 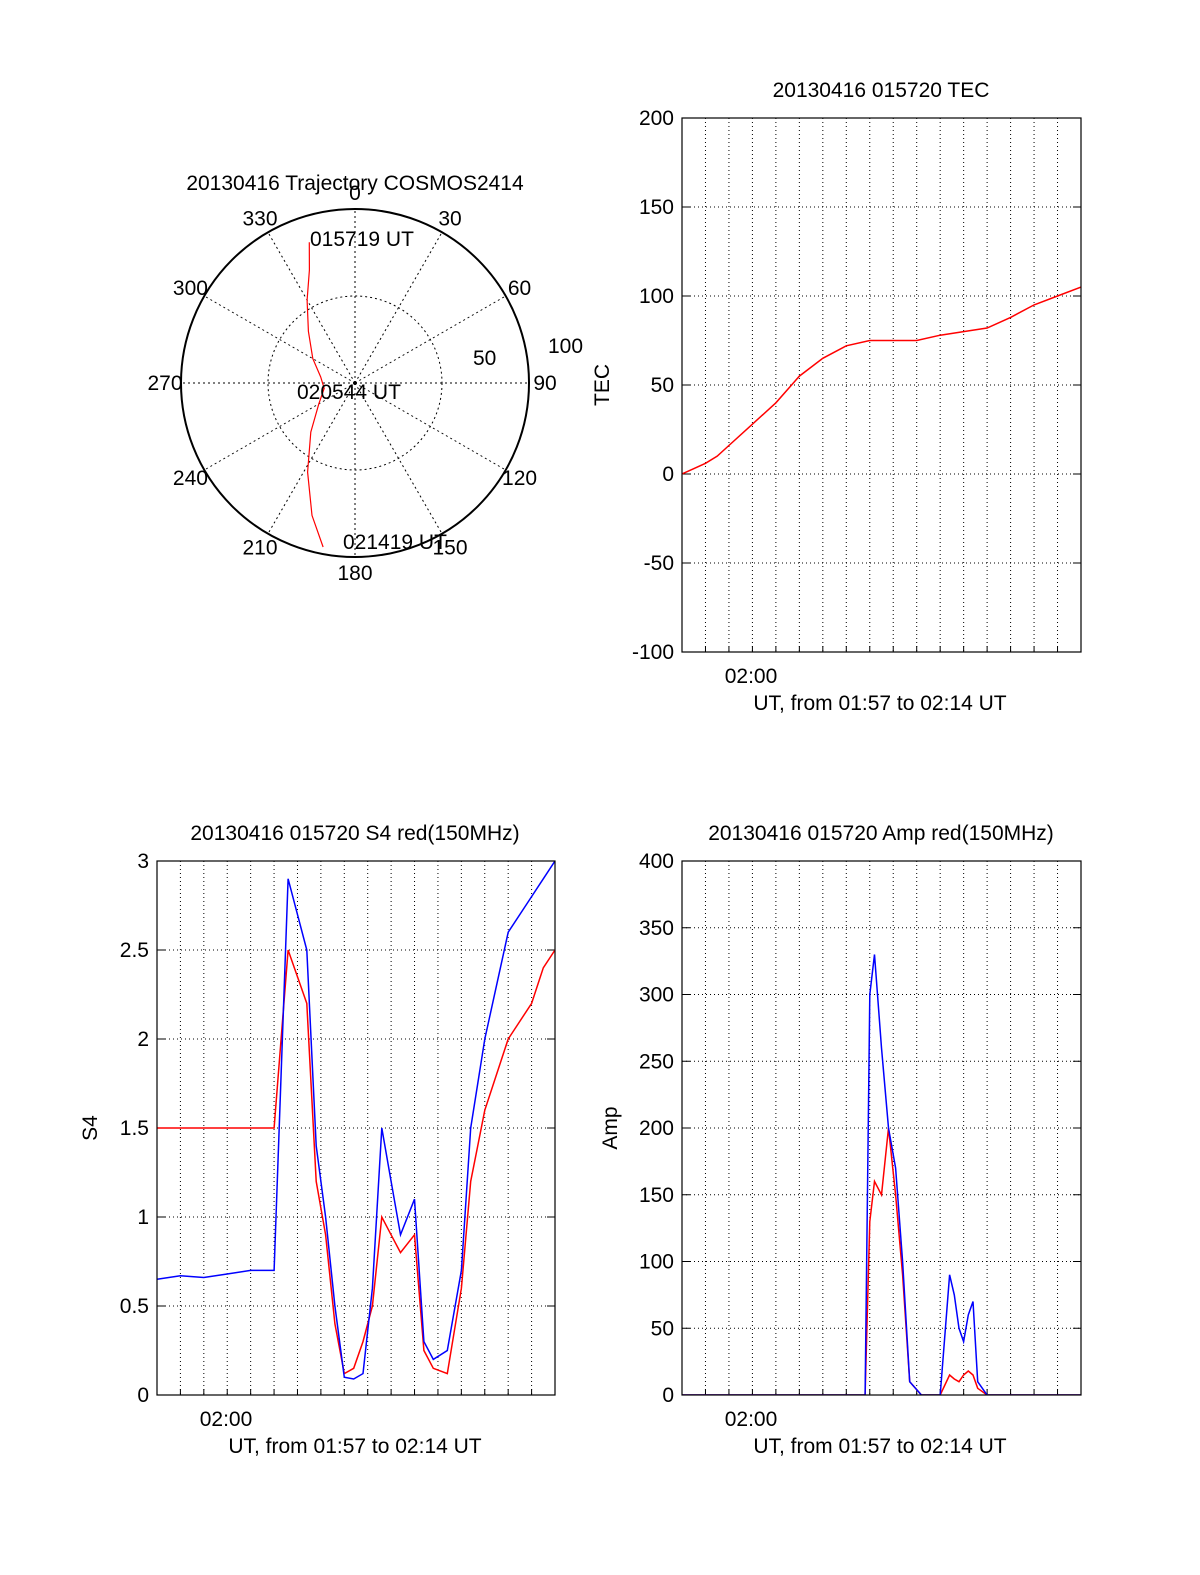 What do you see at coordinates (449, 548) in the screenshot?
I see `polar-angle-label: 150` at bounding box center [449, 548].